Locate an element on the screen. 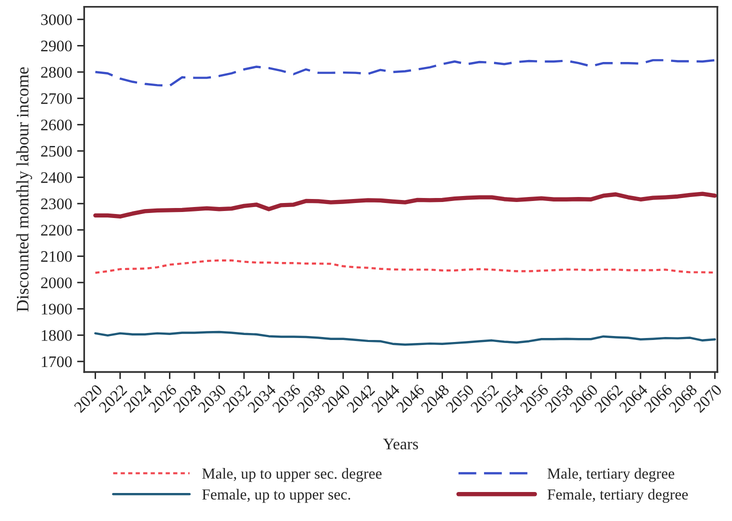 This screenshot has width=732, height=521. y-tick-label: 3000 is located at coordinates (56, 20).